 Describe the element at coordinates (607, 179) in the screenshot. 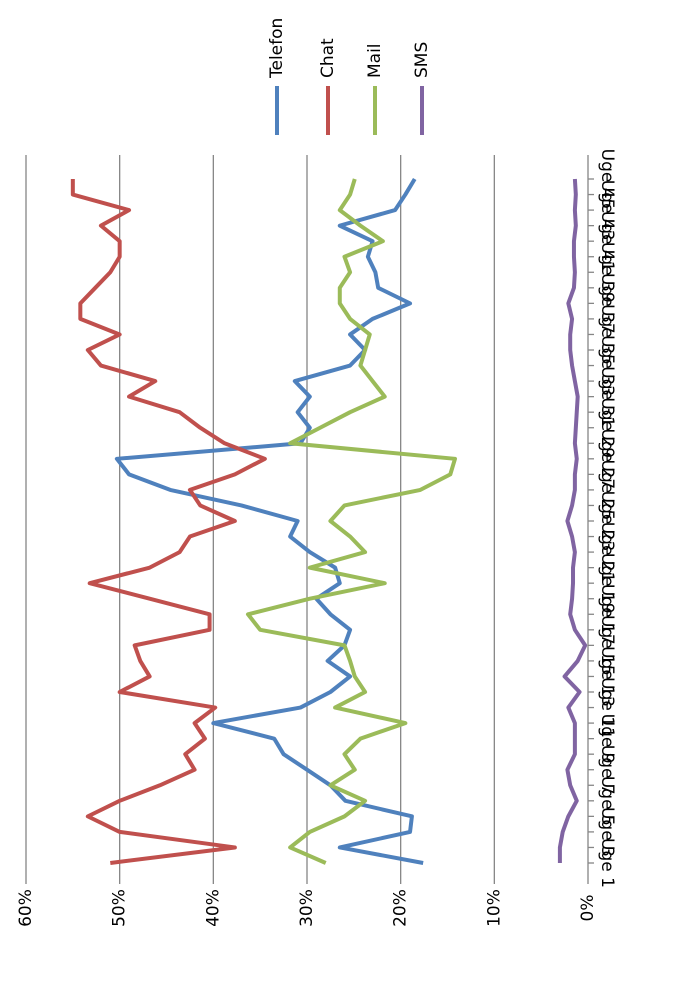

I see `x-tick-label: Uge 45` at that location.